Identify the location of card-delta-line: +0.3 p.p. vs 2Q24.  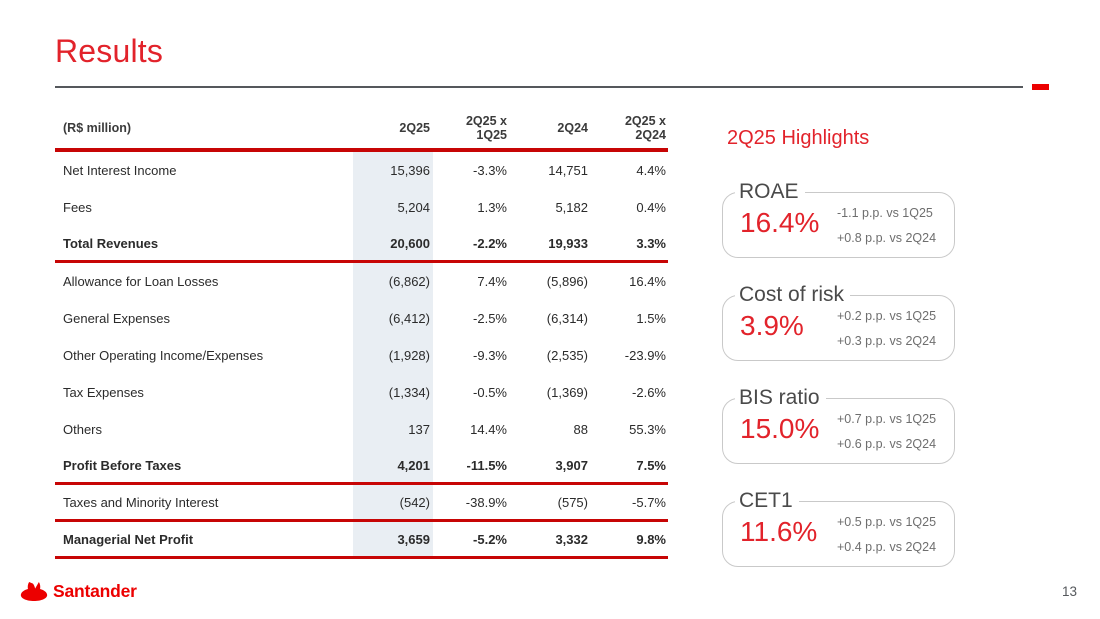
(887, 341).